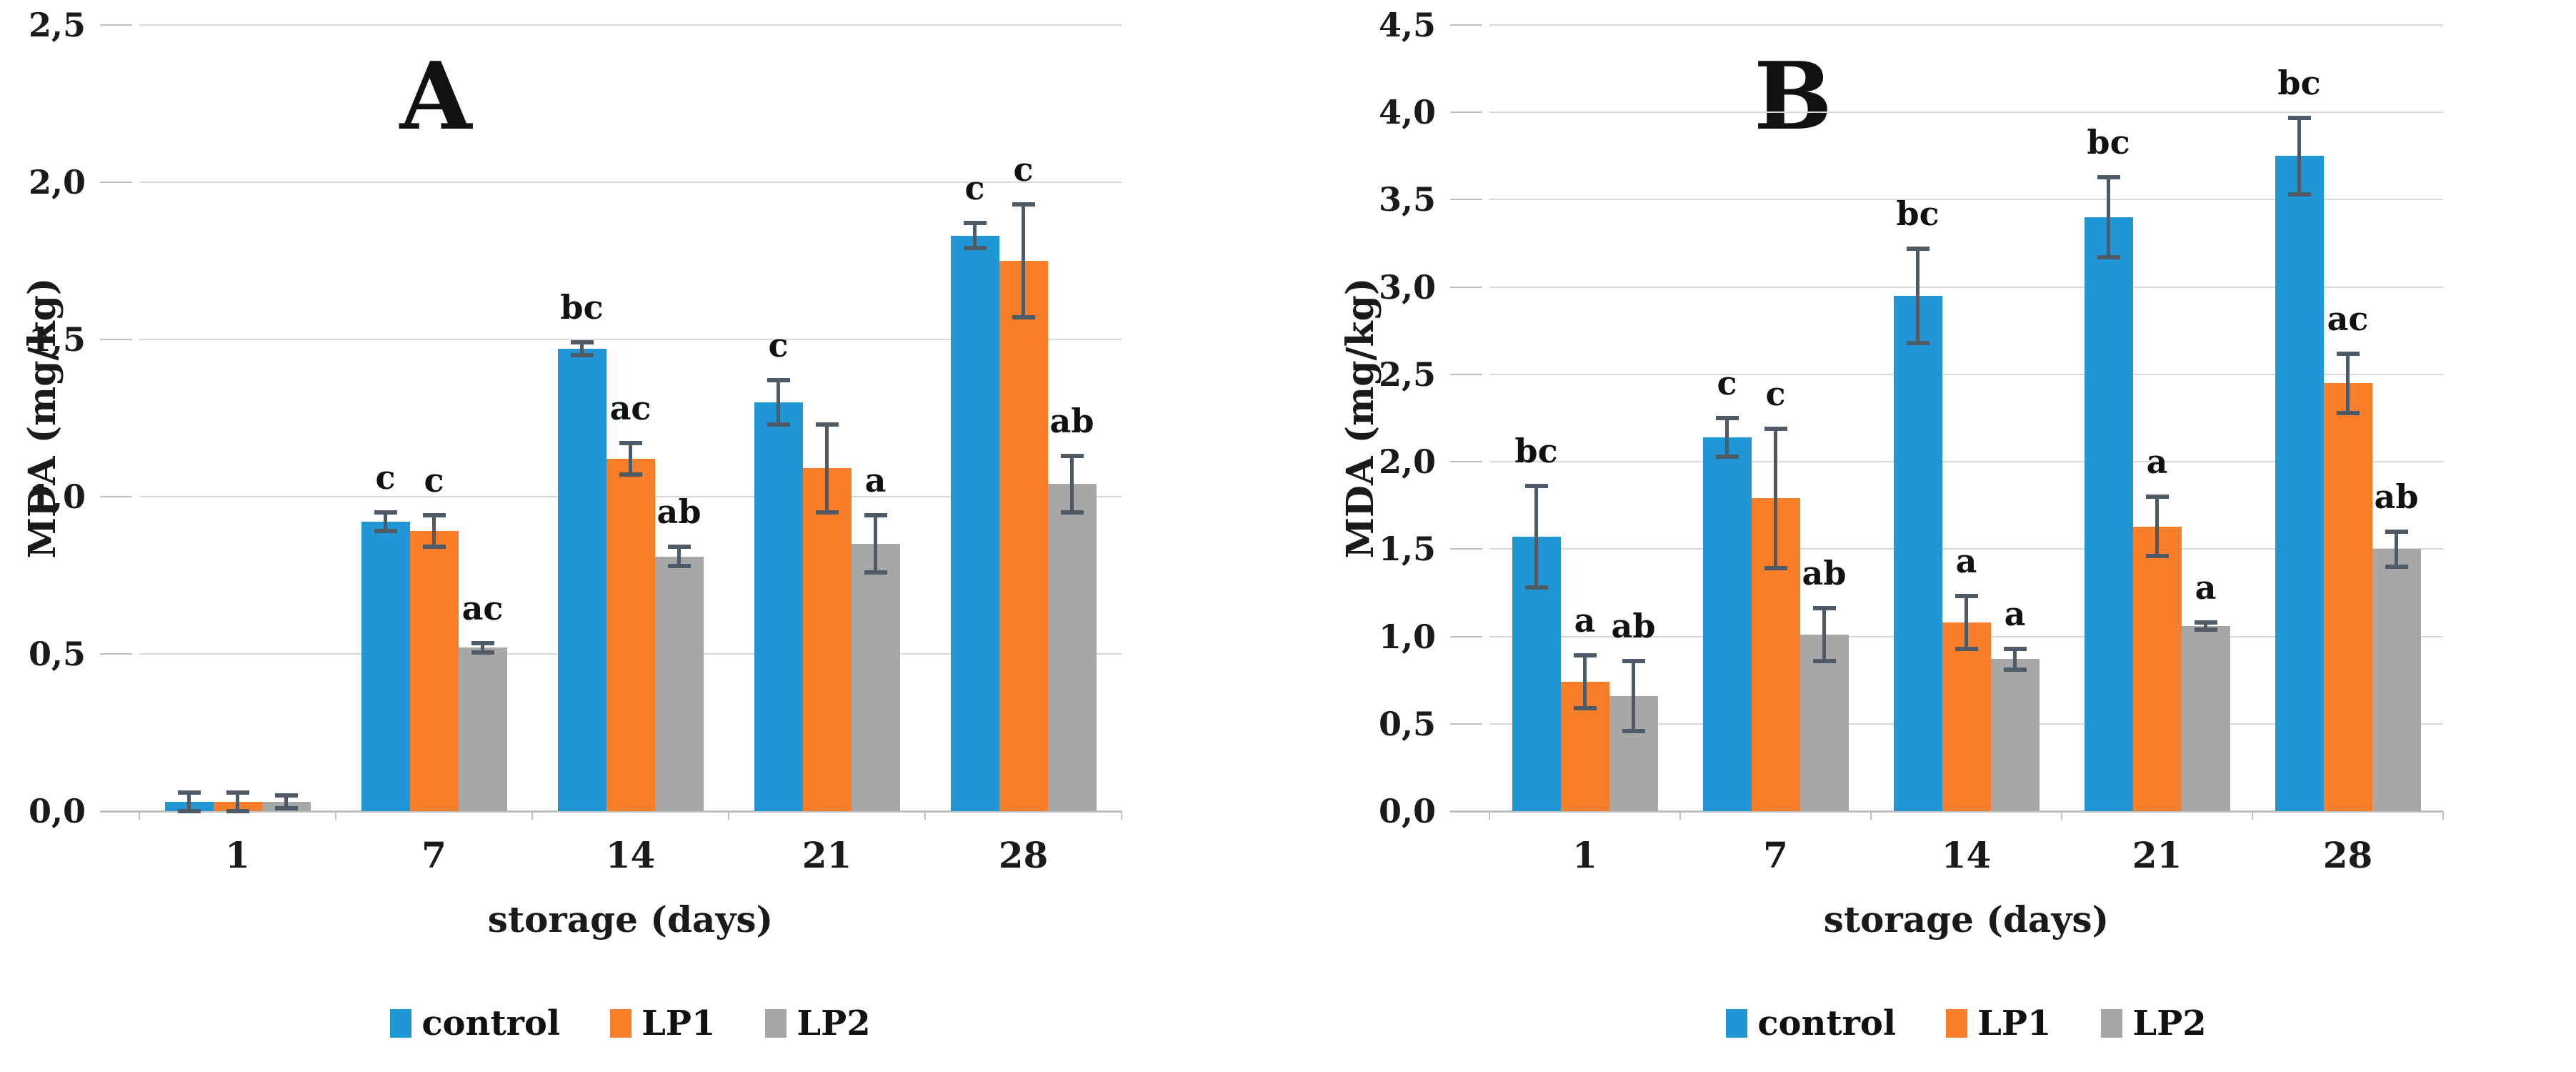 This screenshot has width=2576, height=1072. What do you see at coordinates (1737, 1023) in the screenshot?
I see `control-swatch-icon` at bounding box center [1737, 1023].